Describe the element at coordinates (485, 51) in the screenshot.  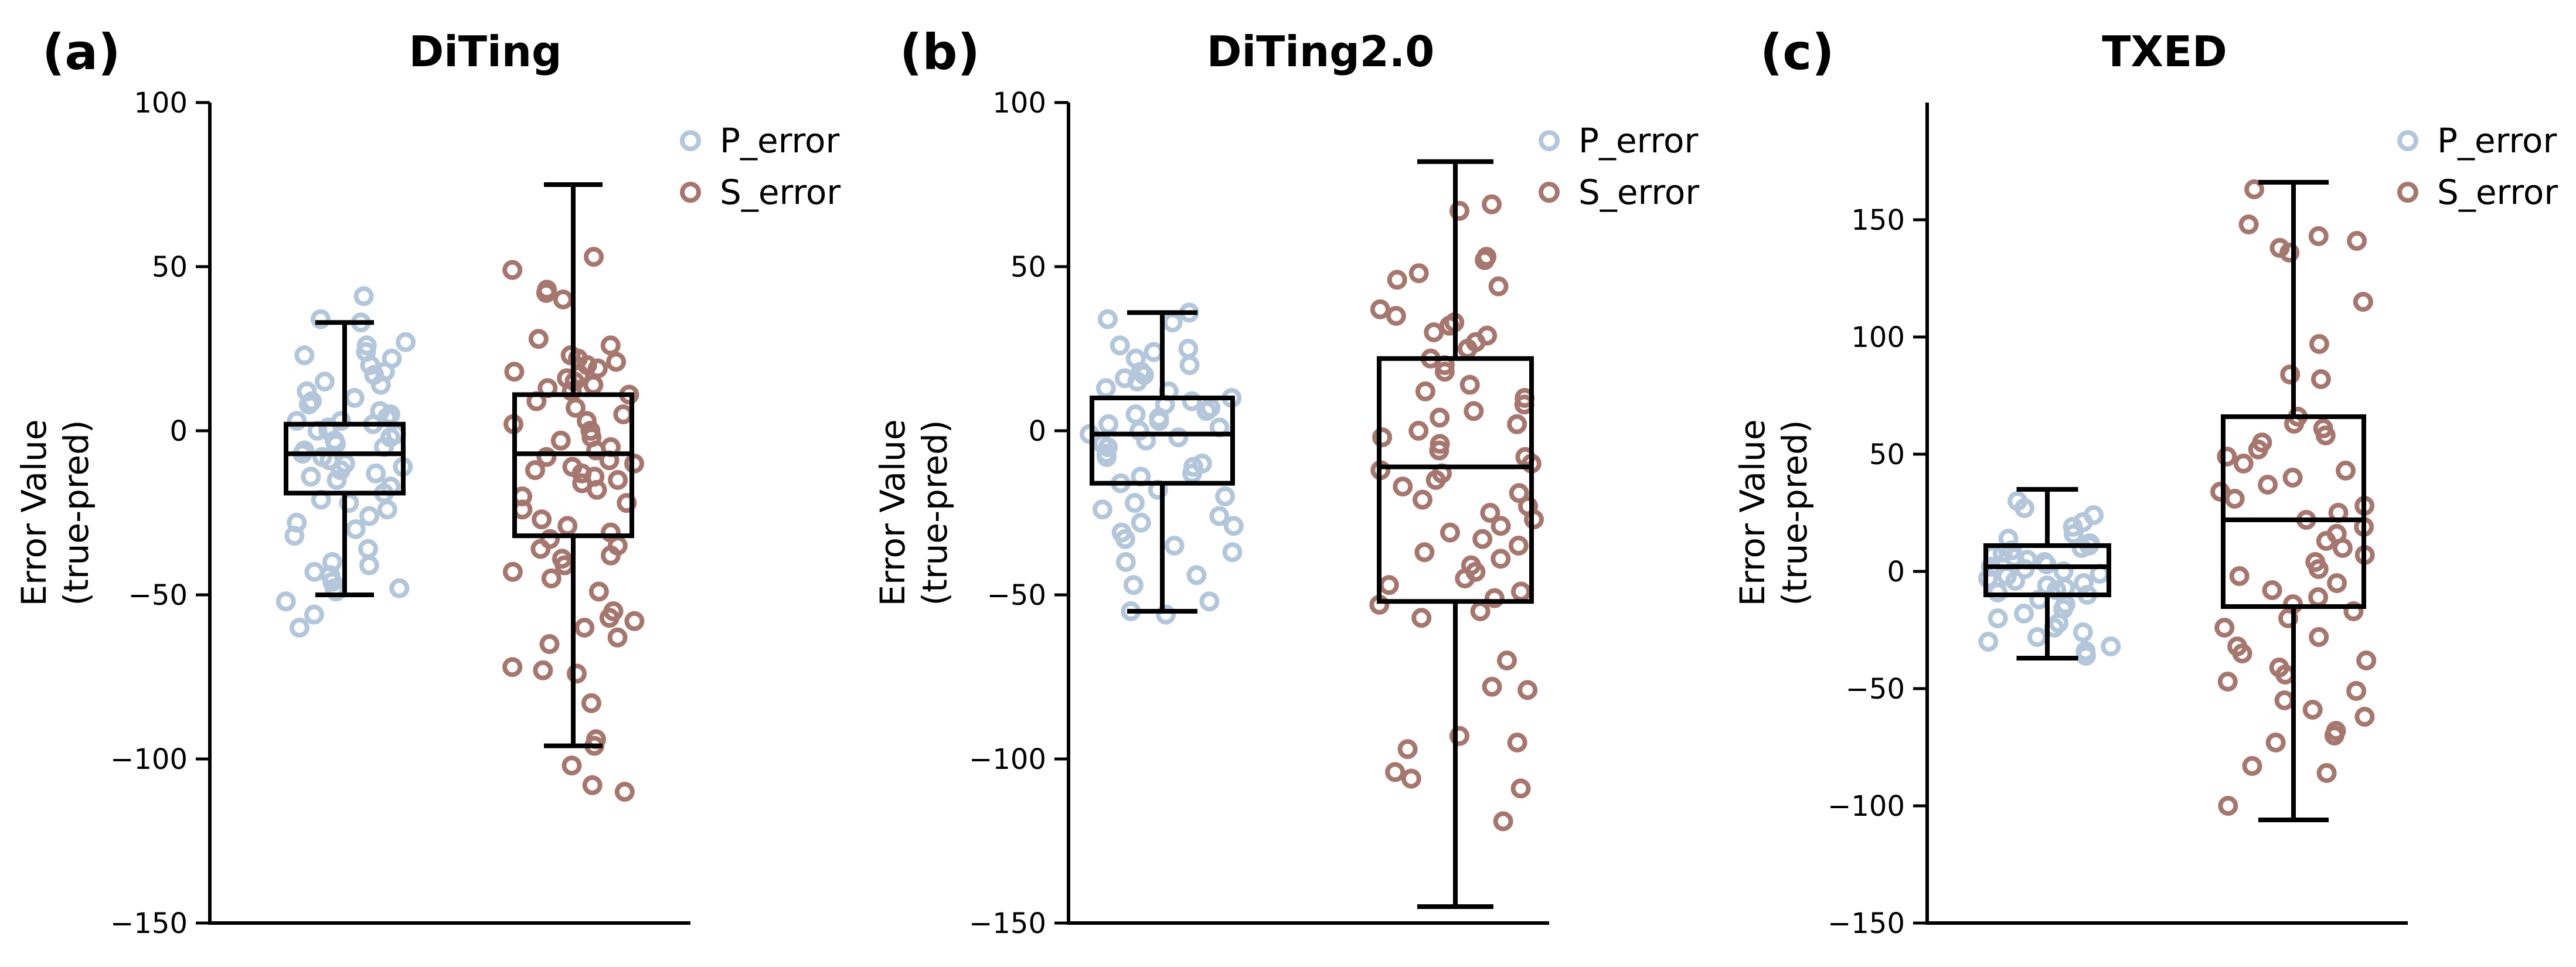
I see `panel-title: DiTing` at that location.